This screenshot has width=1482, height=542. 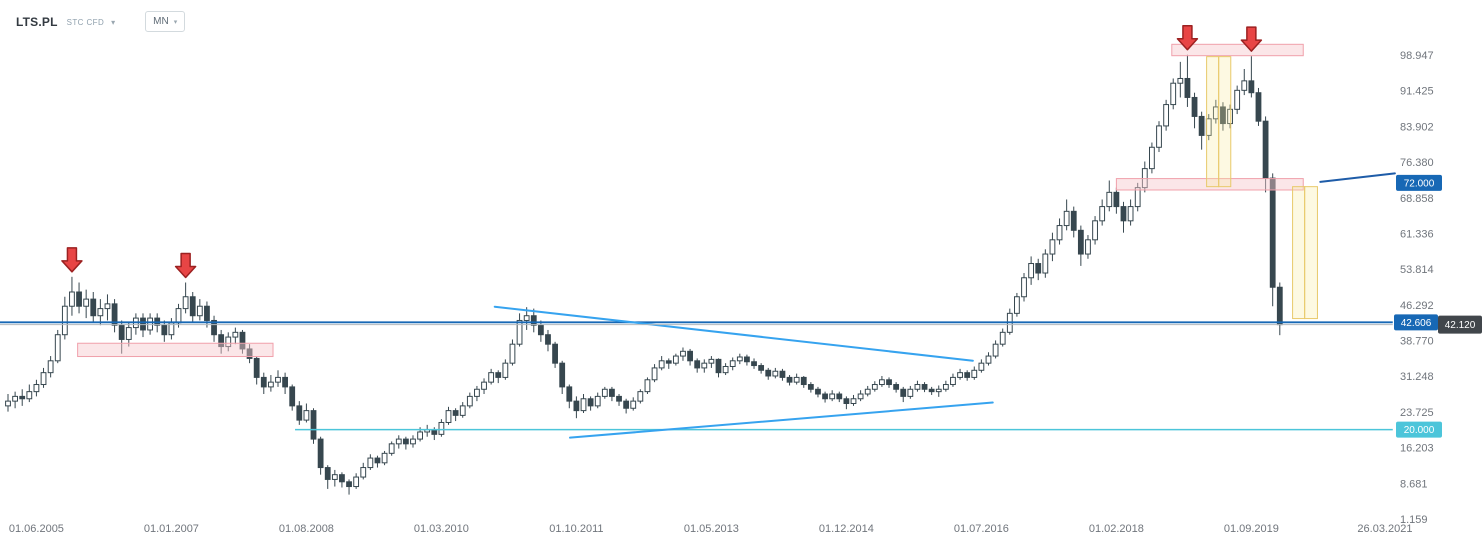 I want to click on time-axis-label: 26.03.2021, so click(x=1384, y=529).